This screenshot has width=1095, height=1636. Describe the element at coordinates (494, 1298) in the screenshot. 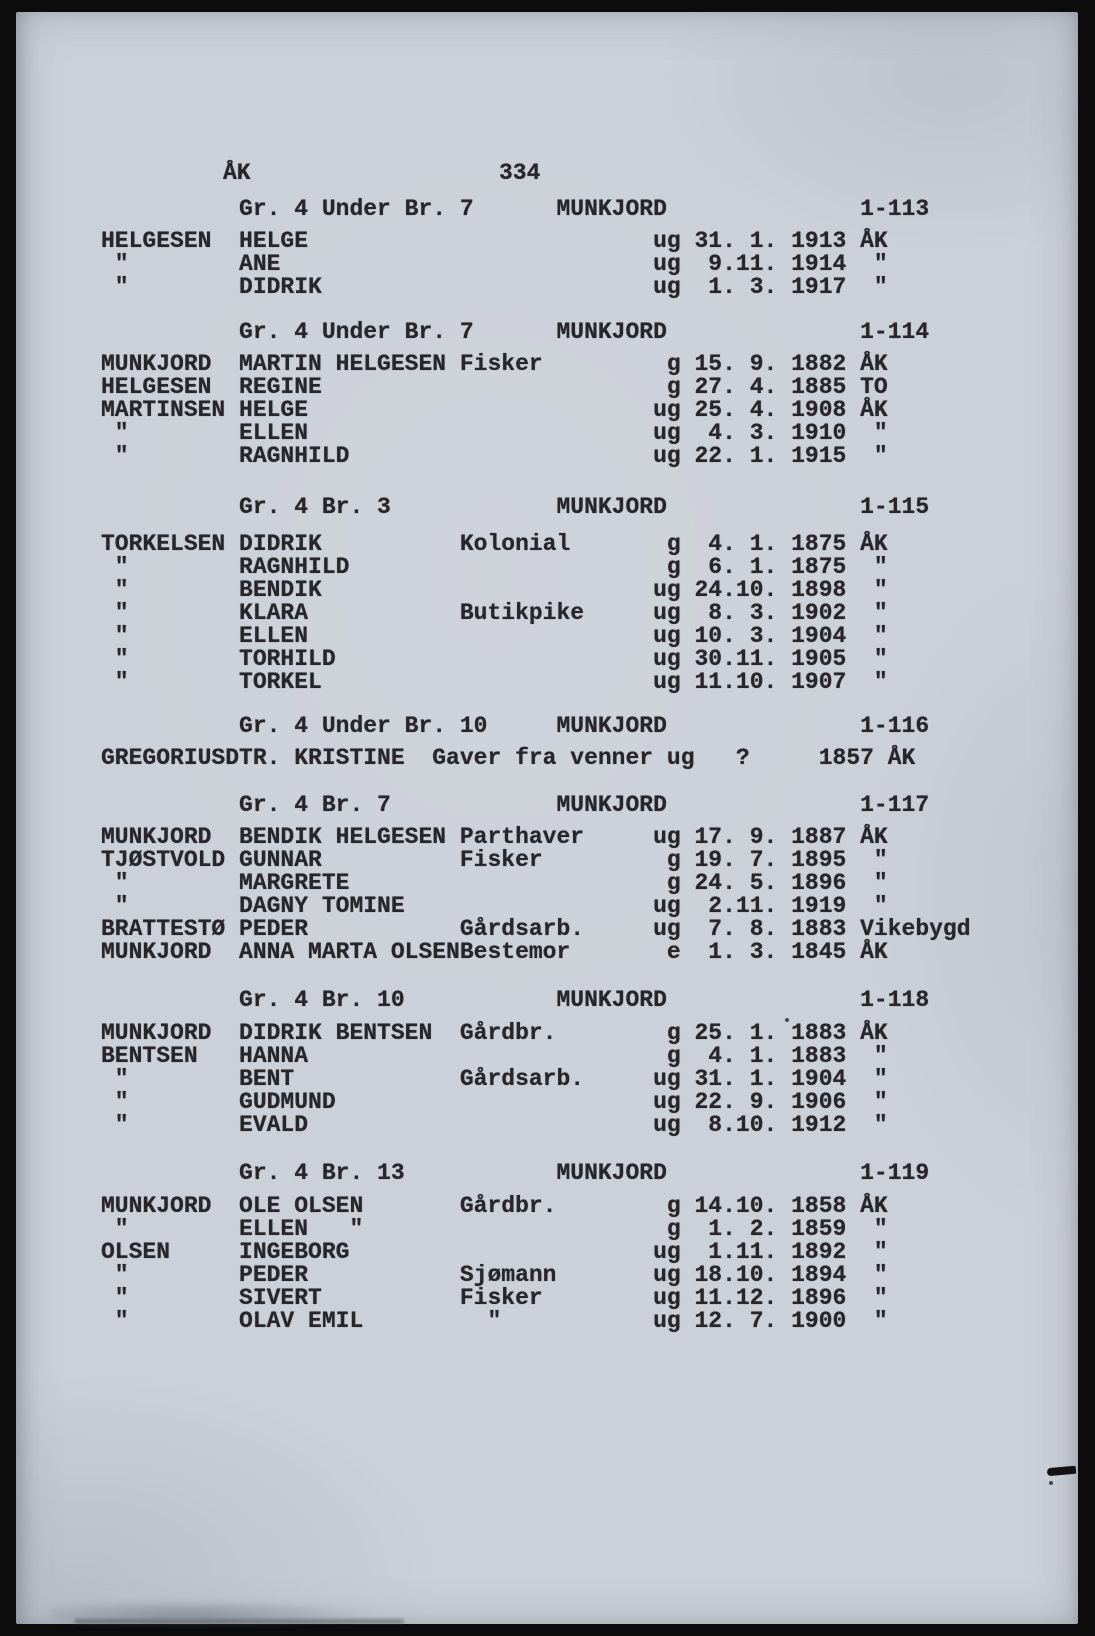

I see `register-row-line: " SIVERT Fisker ug 11.12. 1896 "` at that location.